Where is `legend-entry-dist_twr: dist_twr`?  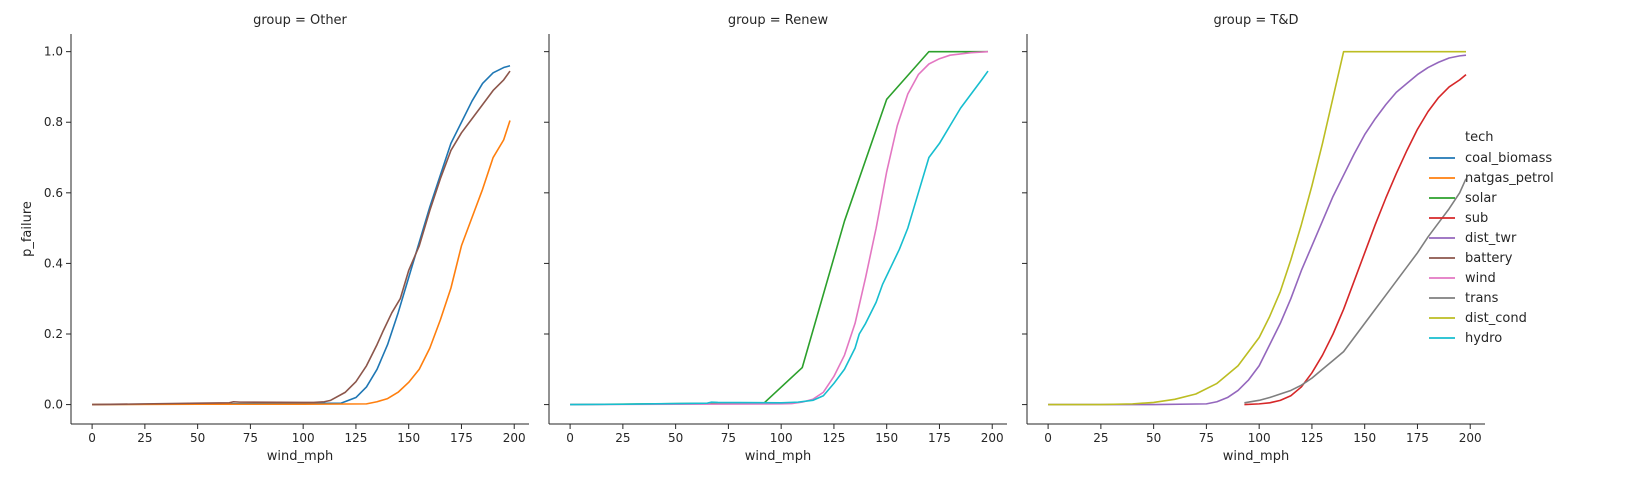
legend-entry-dist_twr: dist_twr is located at coordinates (1473, 238).